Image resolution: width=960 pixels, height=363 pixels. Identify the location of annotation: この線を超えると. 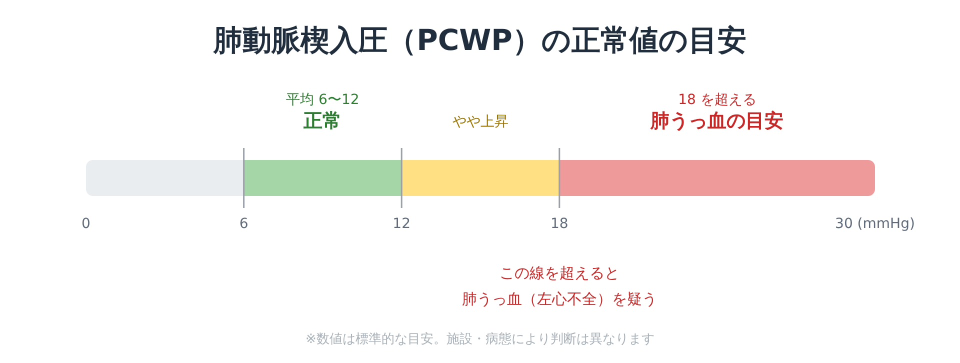
(559, 273).